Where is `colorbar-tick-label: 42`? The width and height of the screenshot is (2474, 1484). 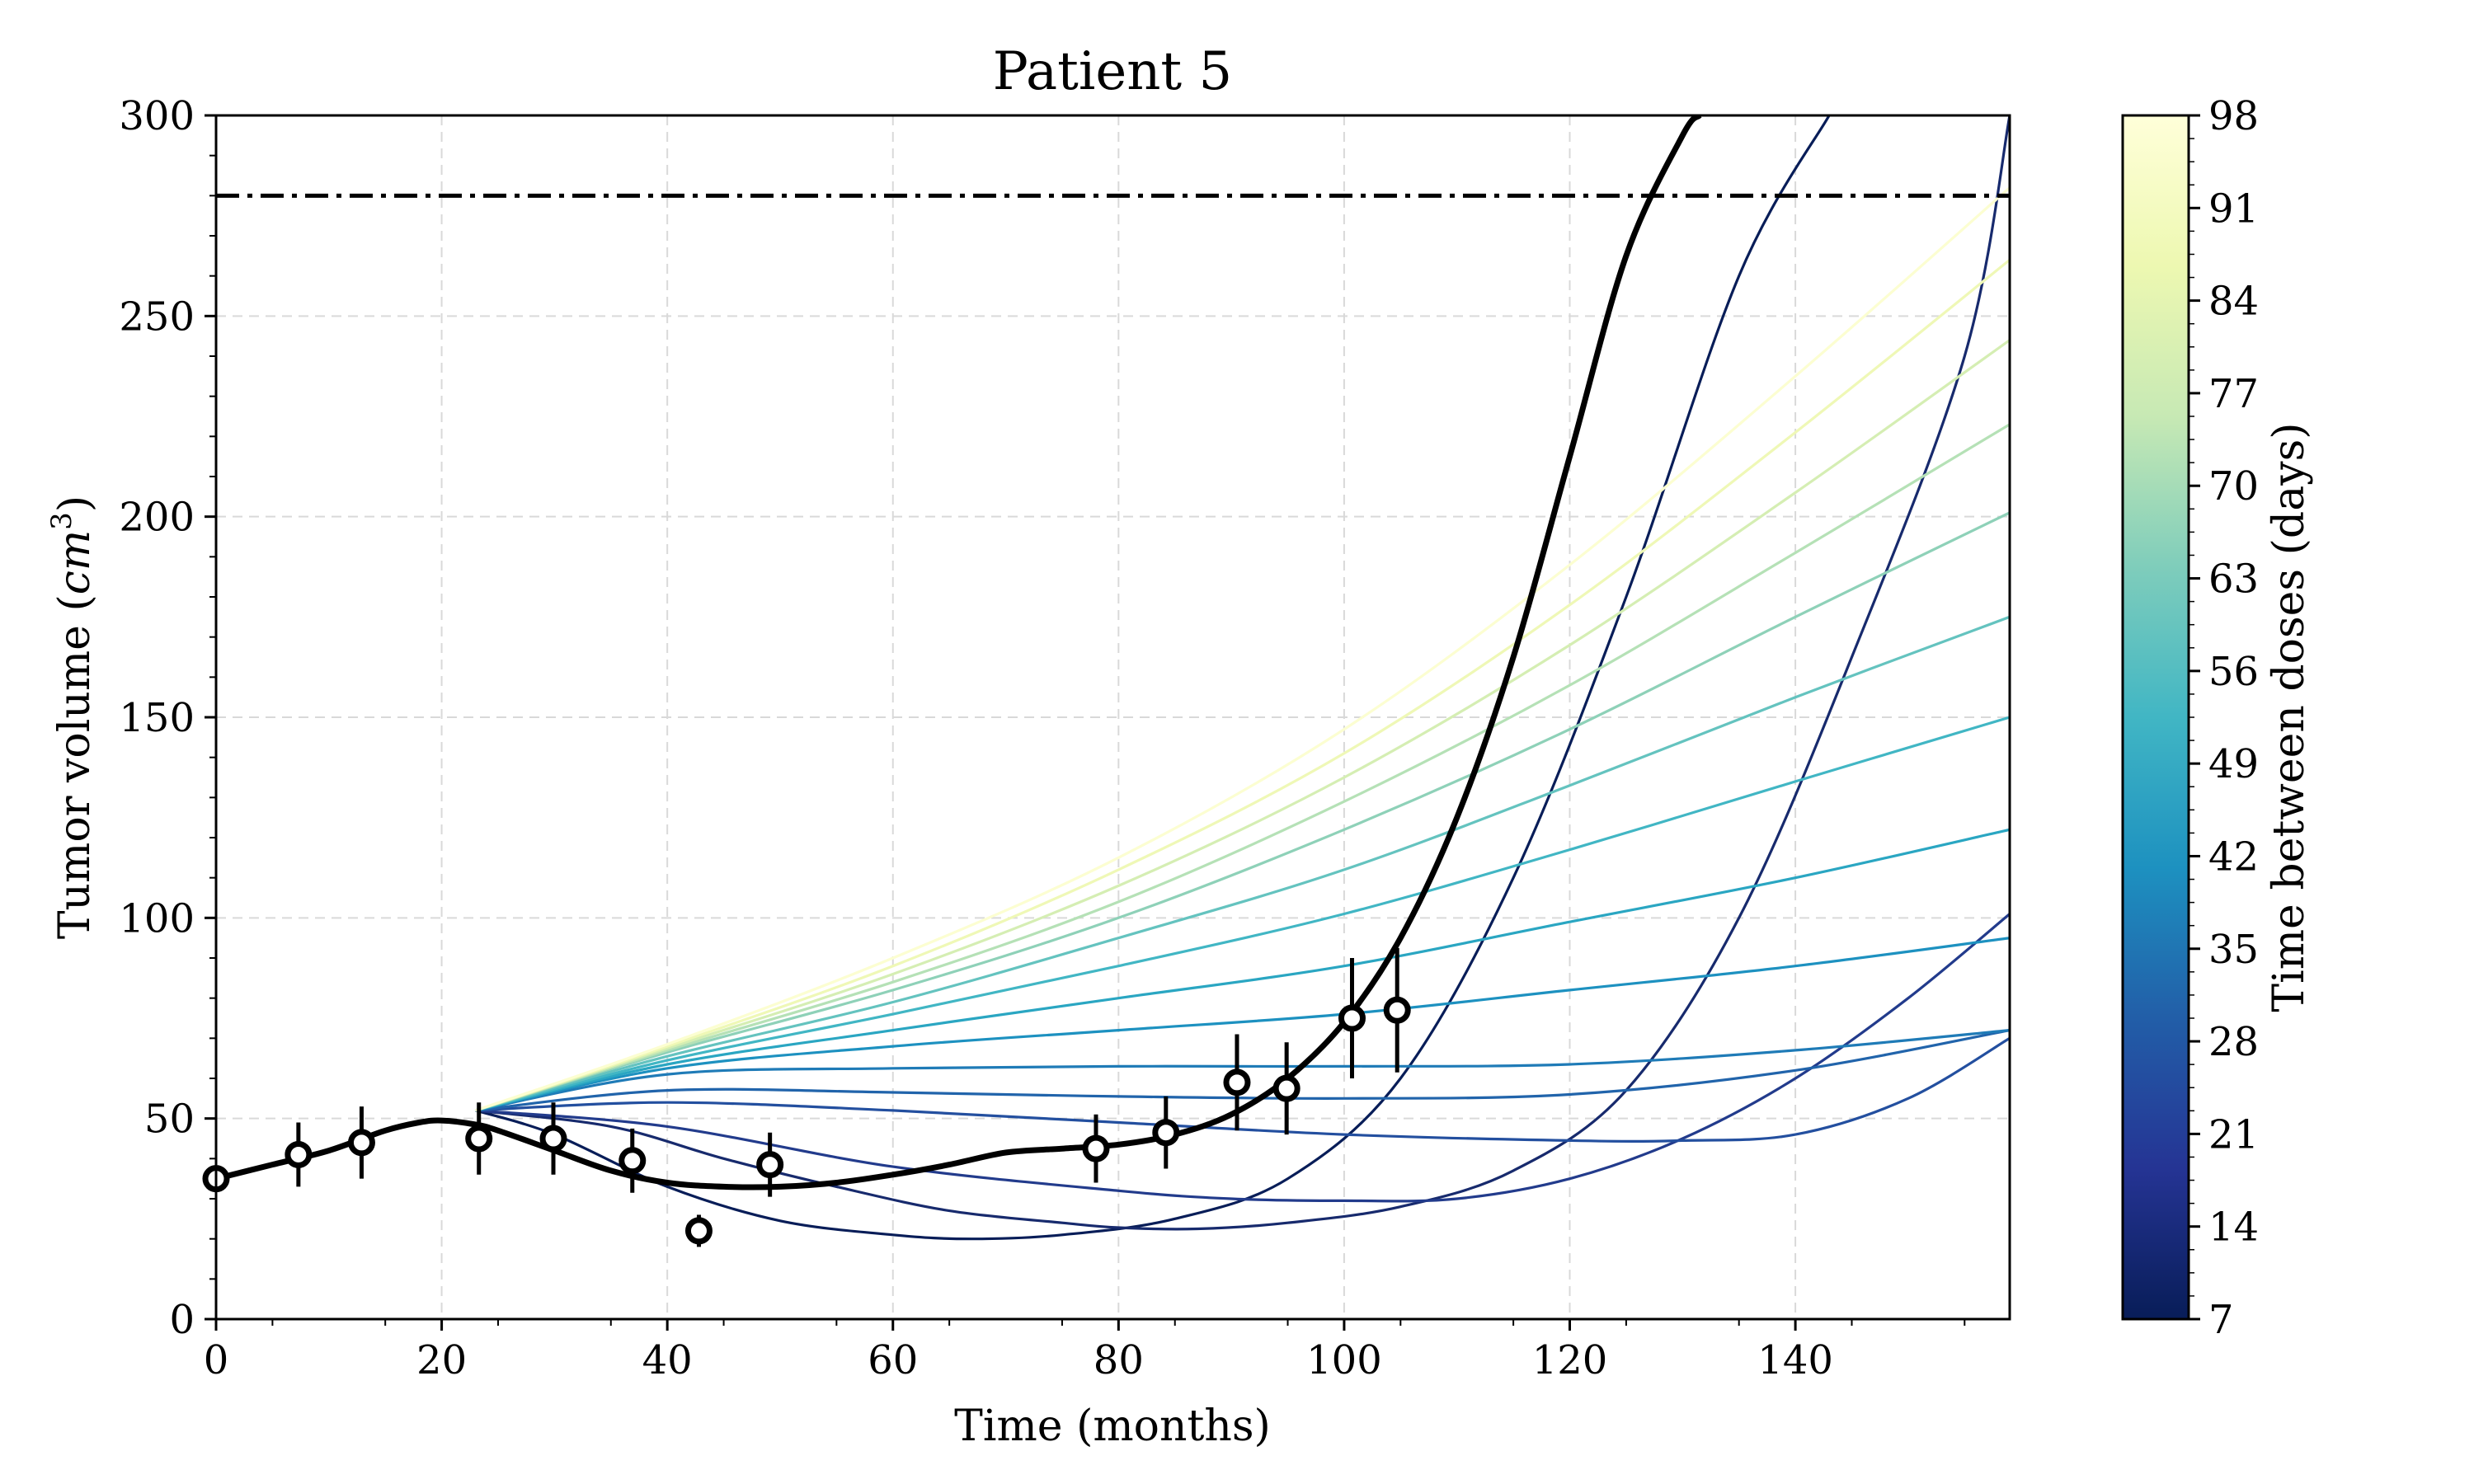 colorbar-tick-label: 42 is located at coordinates (2233, 857).